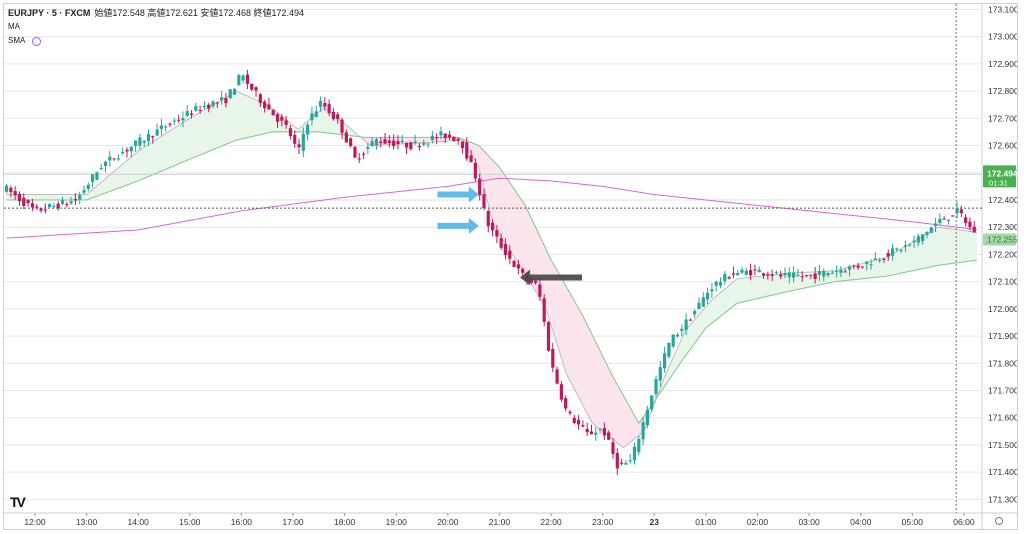 This screenshot has width=1024, height=534. Describe the element at coordinates (1002, 254) in the screenshot. I see `price-tick-label: 172.200` at that location.